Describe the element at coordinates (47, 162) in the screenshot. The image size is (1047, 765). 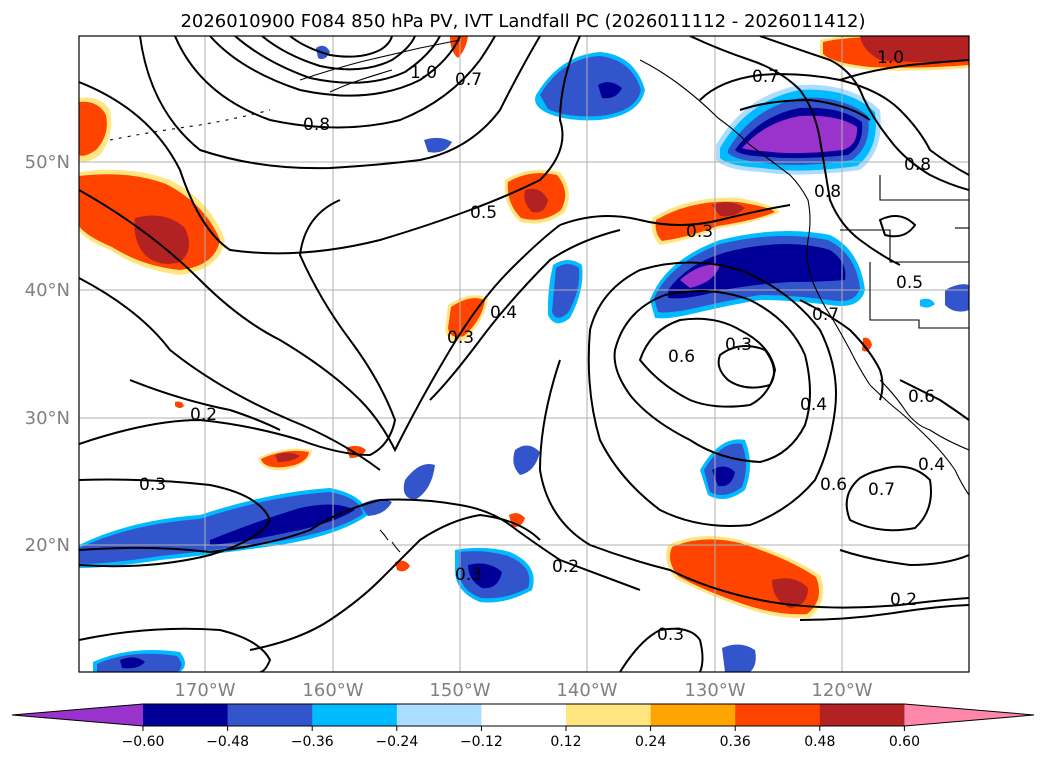
I see `lat-label: 50°N` at that location.